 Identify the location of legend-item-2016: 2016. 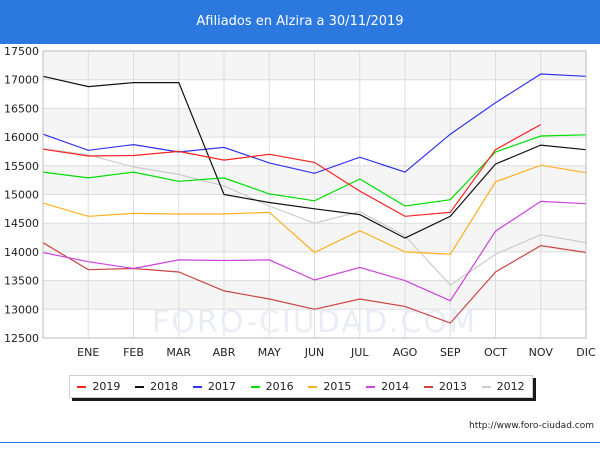
(272, 386).